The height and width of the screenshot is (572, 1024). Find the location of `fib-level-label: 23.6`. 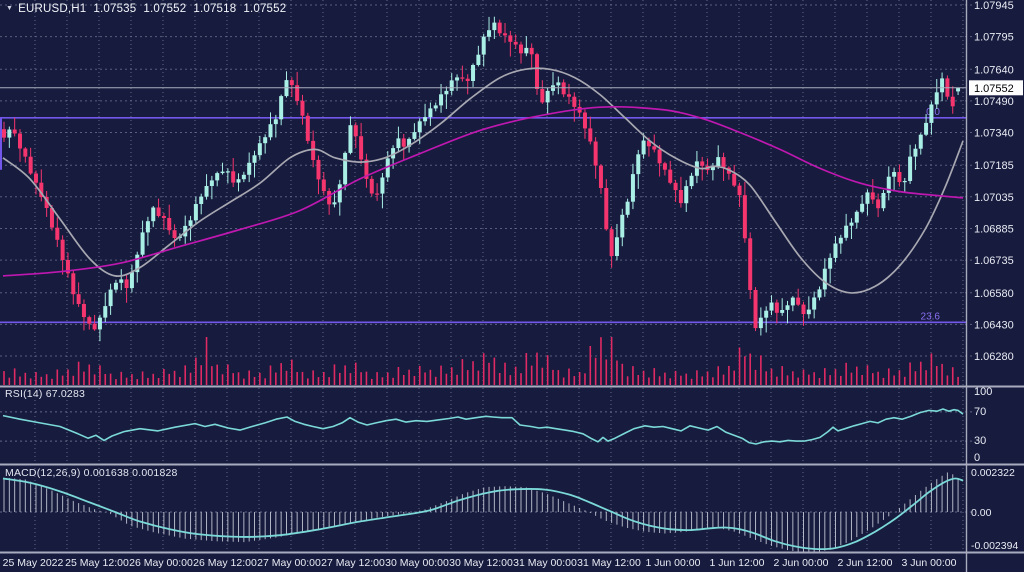

fib-level-label: 23.6 is located at coordinates (931, 316).